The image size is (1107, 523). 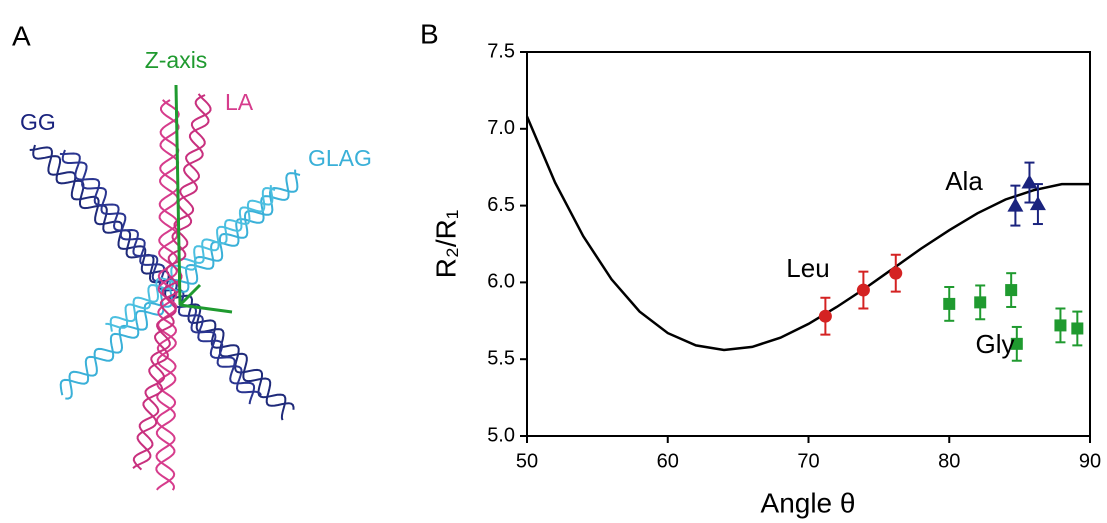 I want to click on y-tick-label: 7.5, so click(x=501, y=51).